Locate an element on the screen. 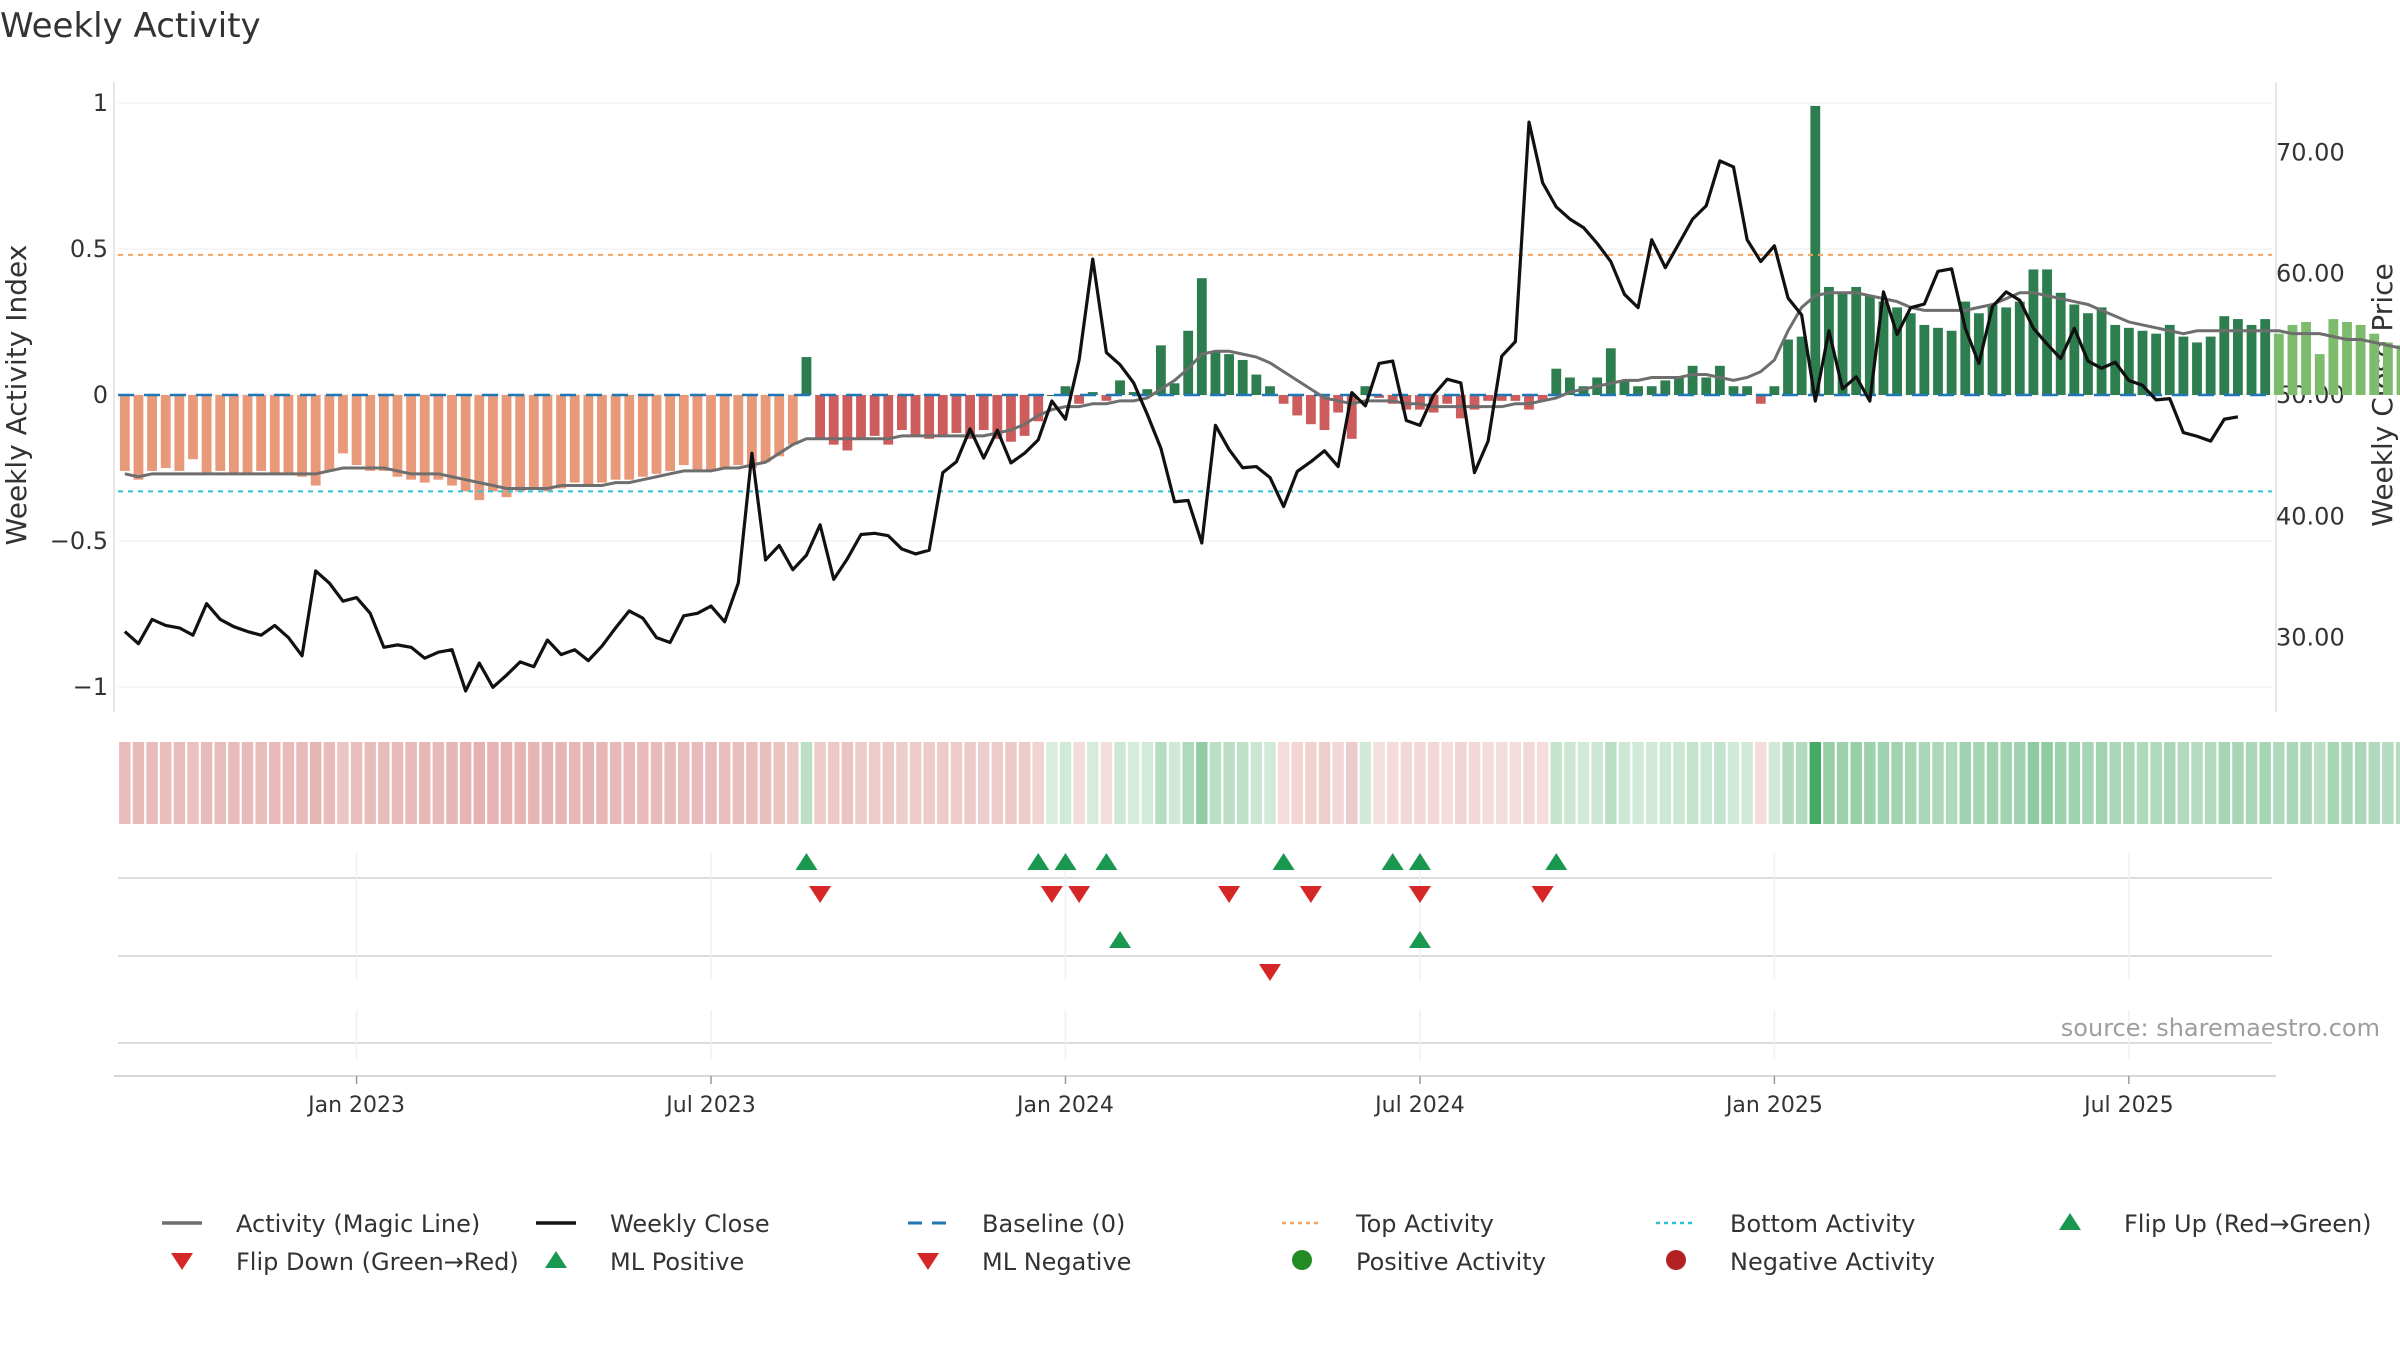 This screenshot has height=1350, width=2400. x-tick-label: Jan 2023 is located at coordinates (355, 1105).